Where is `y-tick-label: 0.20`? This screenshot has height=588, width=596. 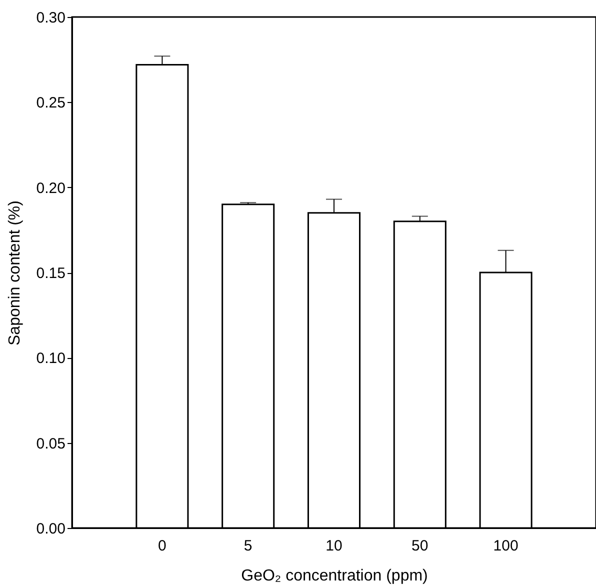 y-tick-label: 0.20 is located at coordinates (51, 188).